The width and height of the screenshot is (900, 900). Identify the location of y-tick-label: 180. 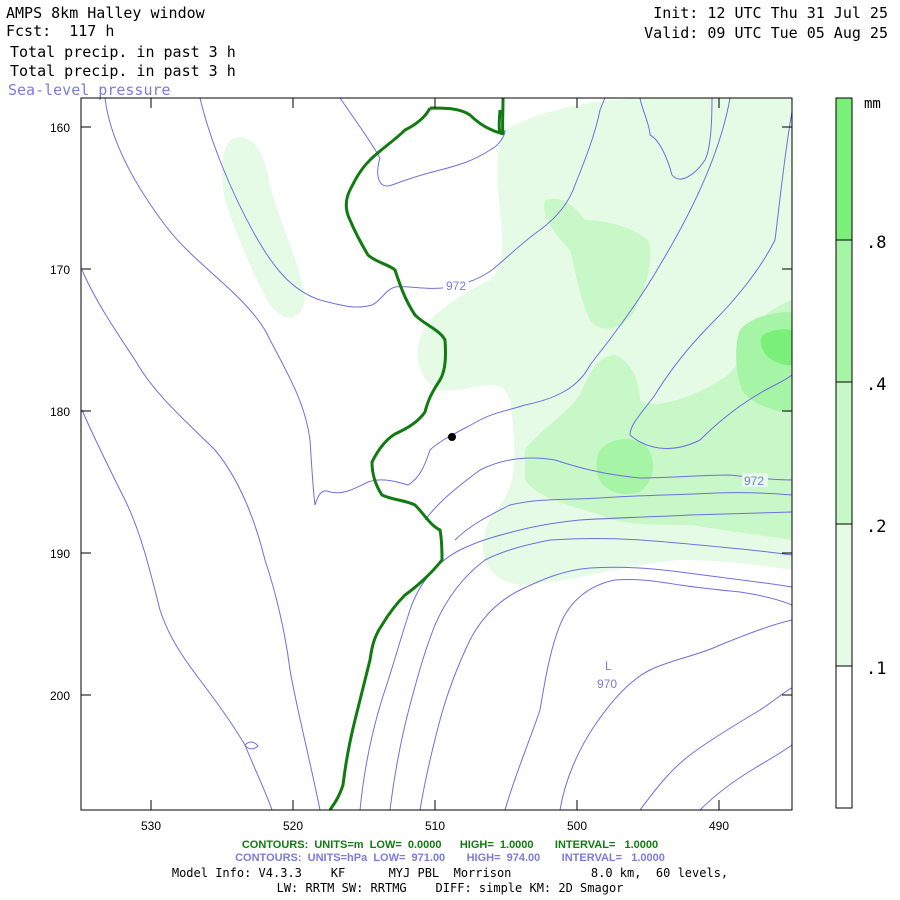
(60, 412).